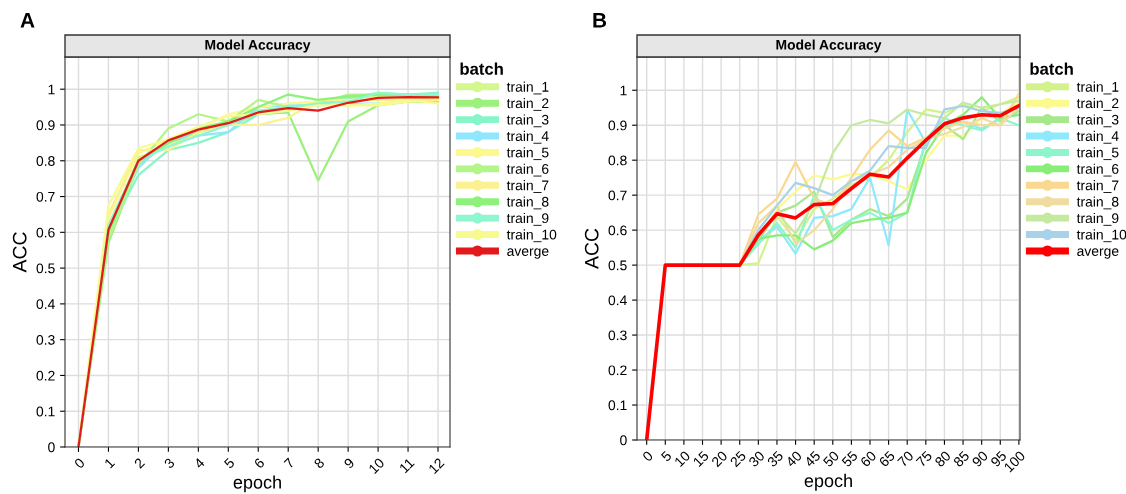 This screenshot has height=494, width=1126. What do you see at coordinates (600, 20) in the screenshot?
I see `text: B` at bounding box center [600, 20].